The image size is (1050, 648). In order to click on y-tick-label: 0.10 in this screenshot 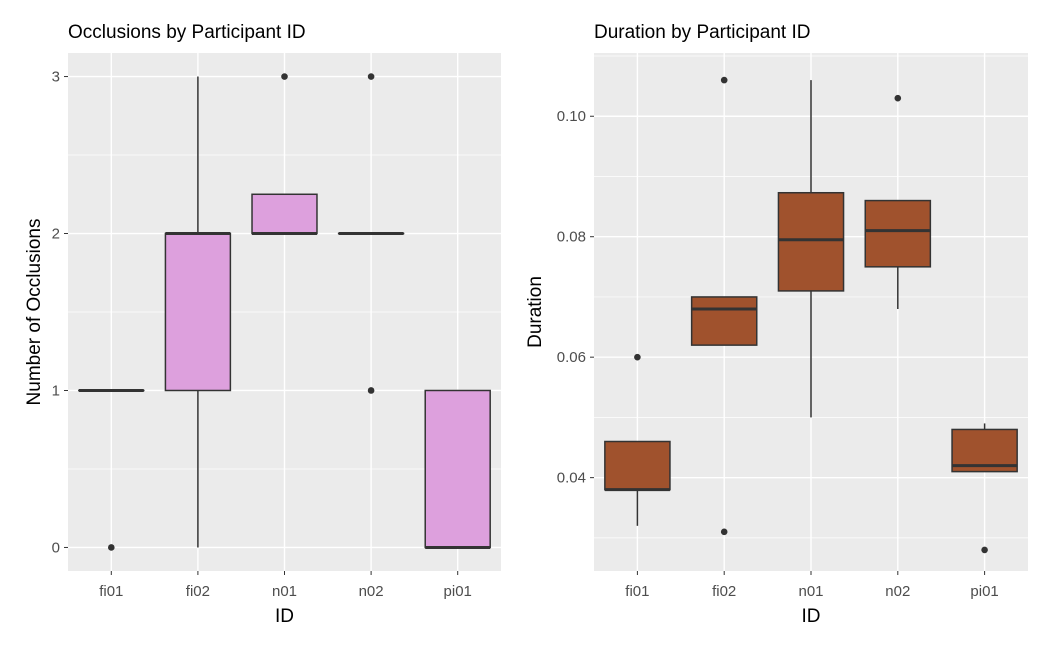, I will do `click(571, 116)`.